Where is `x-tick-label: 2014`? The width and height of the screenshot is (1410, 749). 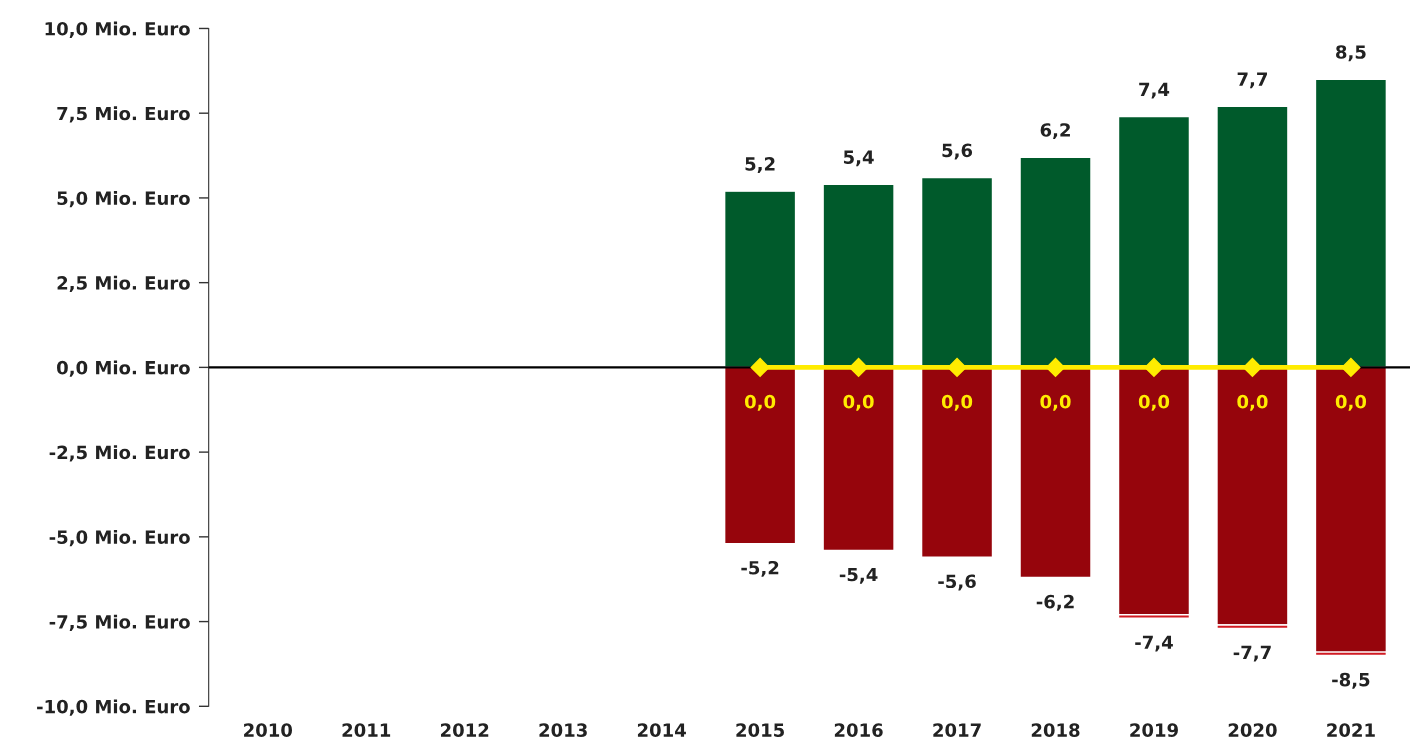 x-tick-label: 2014 is located at coordinates (661, 730).